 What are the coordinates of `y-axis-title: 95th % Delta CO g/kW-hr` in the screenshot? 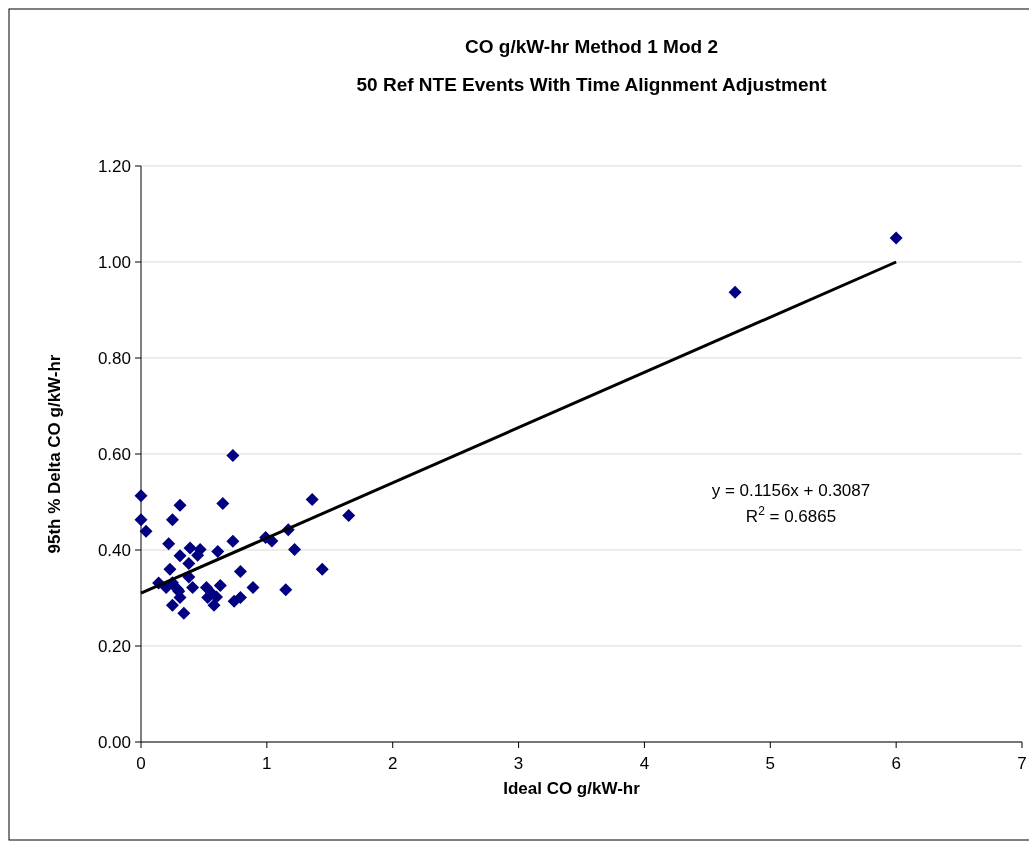 It's located at (54, 454).